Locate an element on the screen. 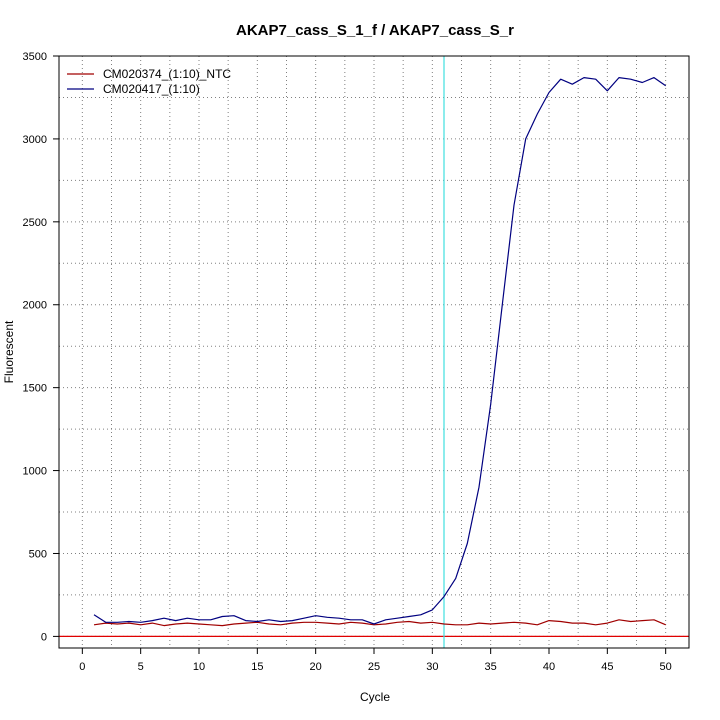 Image resolution: width=720 pixels, height=720 pixels. y-tick-label: 0 is located at coordinates (44, 637).